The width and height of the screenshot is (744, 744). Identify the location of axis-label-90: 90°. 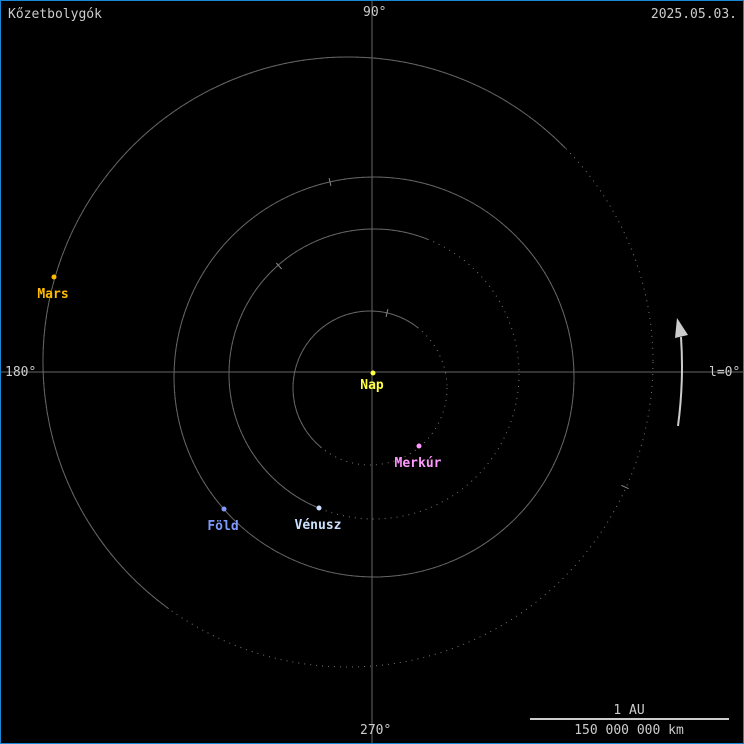
(375, 12).